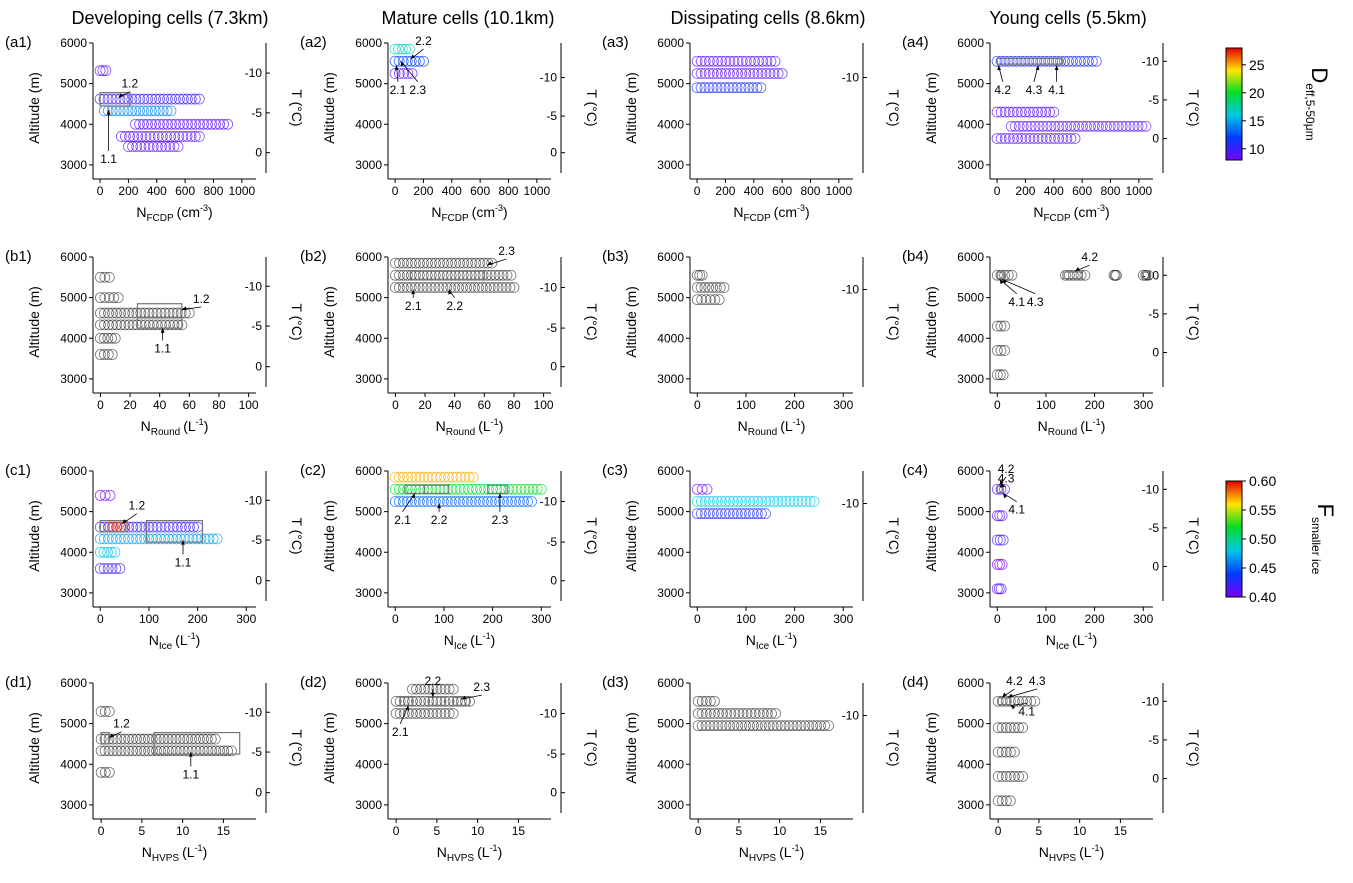  What do you see at coordinates (175, 641) in the screenshot?
I see `x-axis-label: NIce (L-1)` at bounding box center [175, 641].